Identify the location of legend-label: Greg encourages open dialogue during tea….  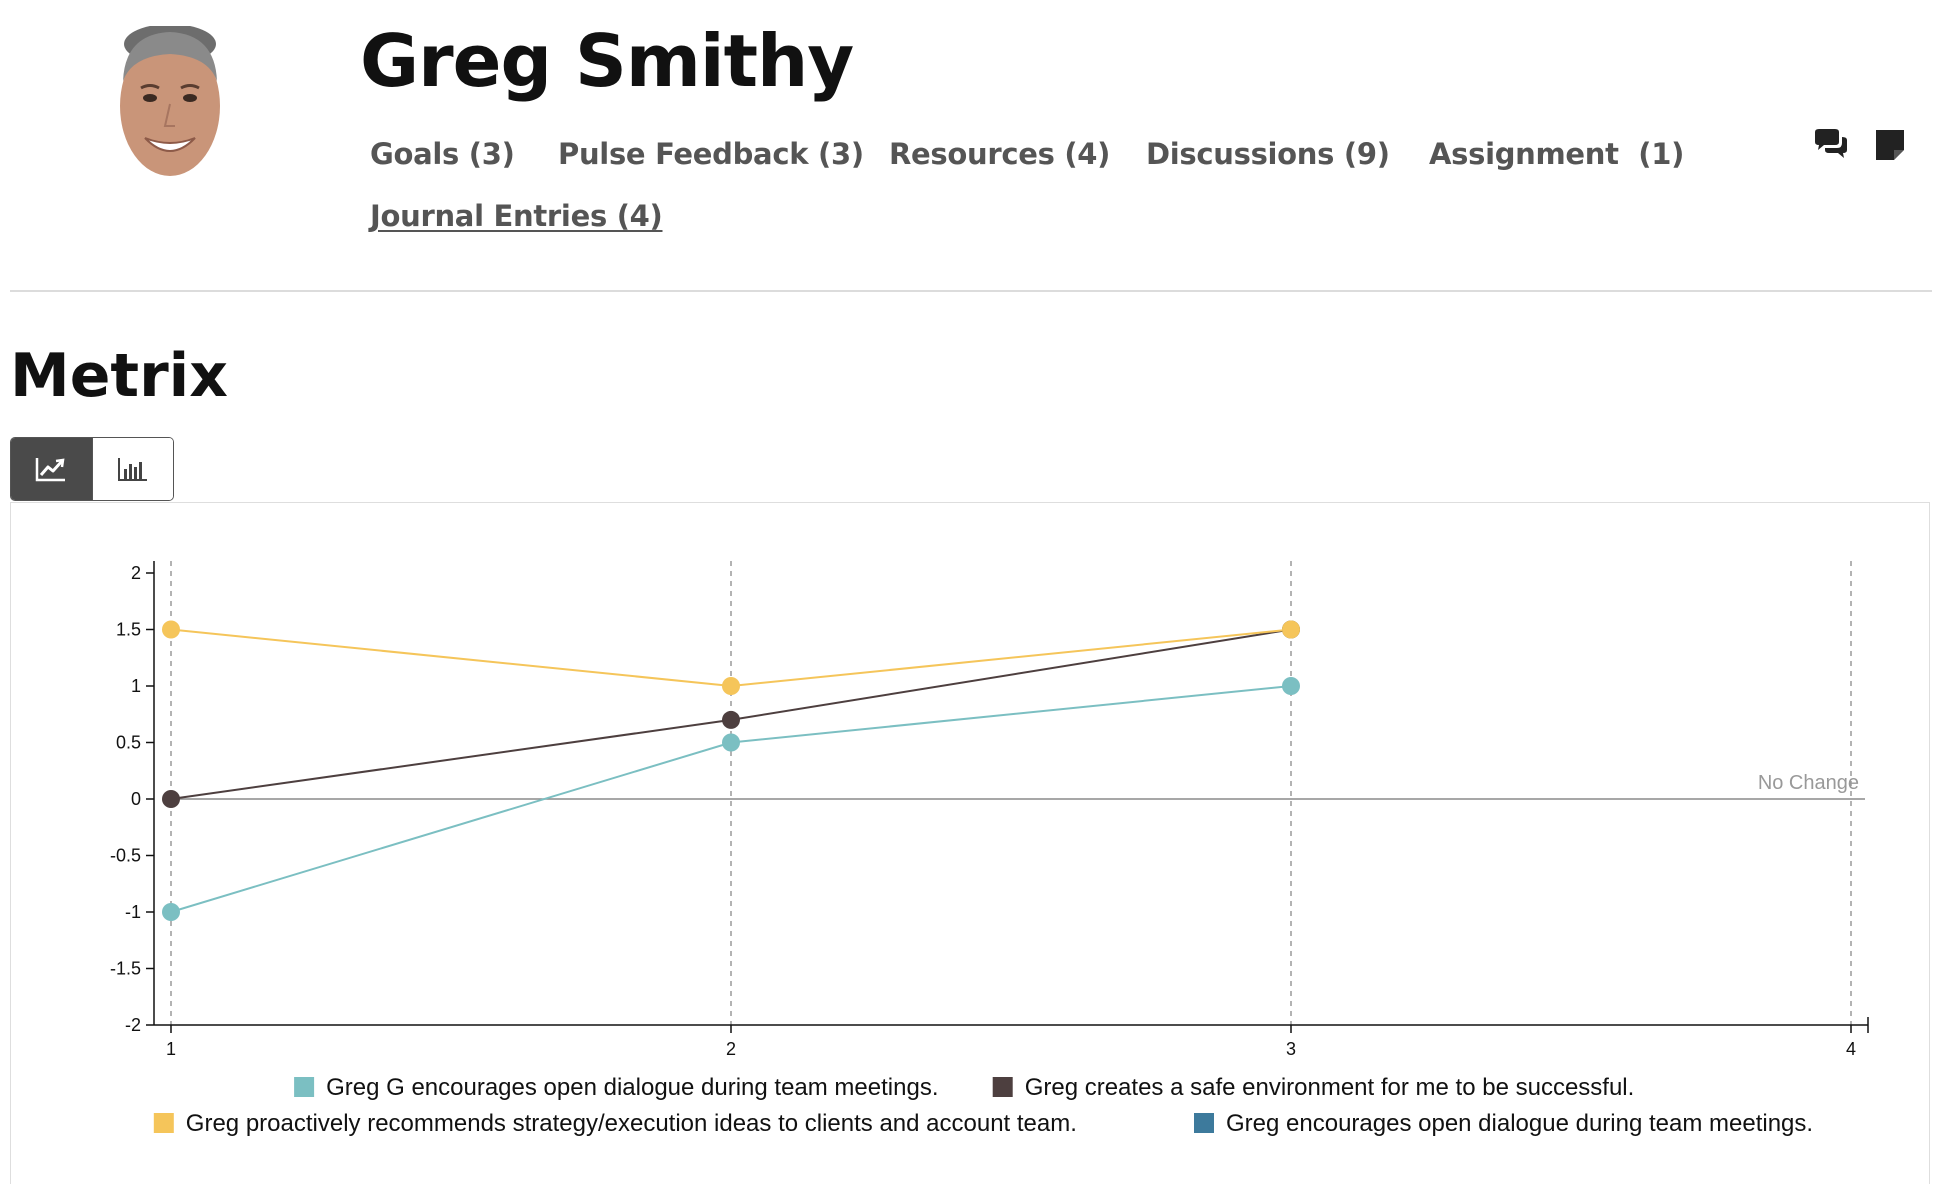
(1519, 1123).